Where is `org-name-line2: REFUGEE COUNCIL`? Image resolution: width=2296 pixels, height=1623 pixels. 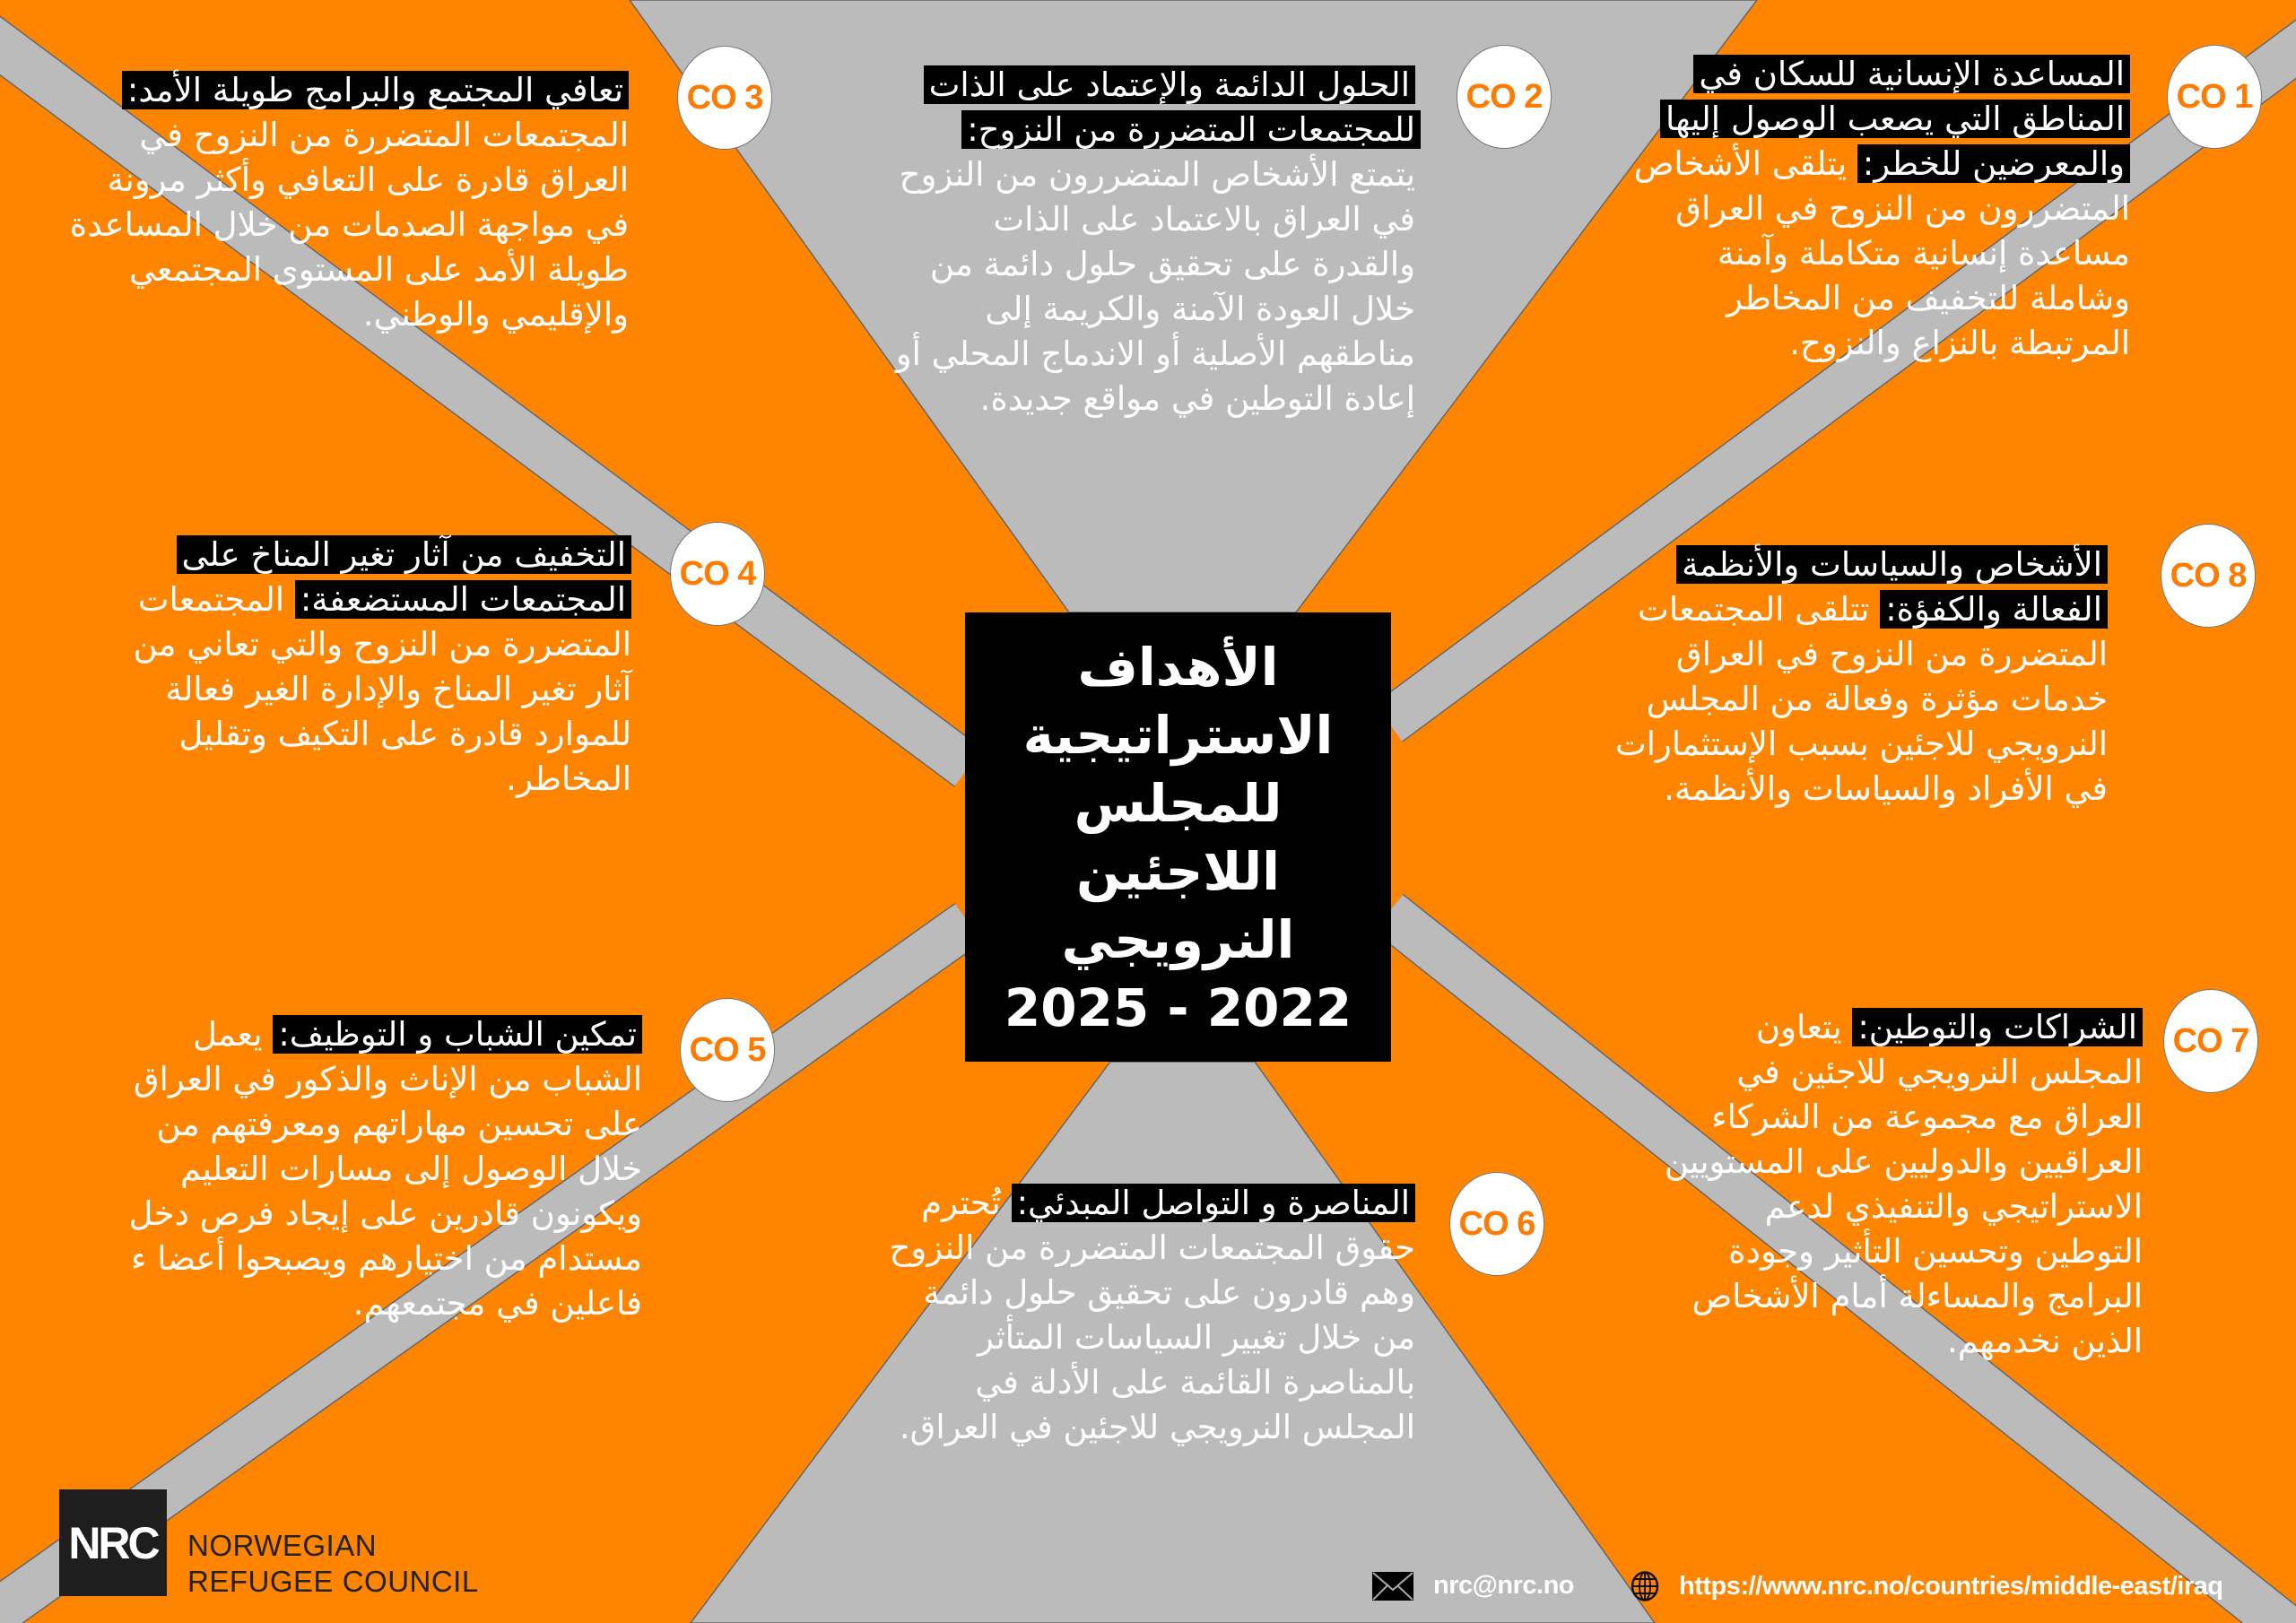 org-name-line2: REFUGEE COUNCIL is located at coordinates (333, 1581).